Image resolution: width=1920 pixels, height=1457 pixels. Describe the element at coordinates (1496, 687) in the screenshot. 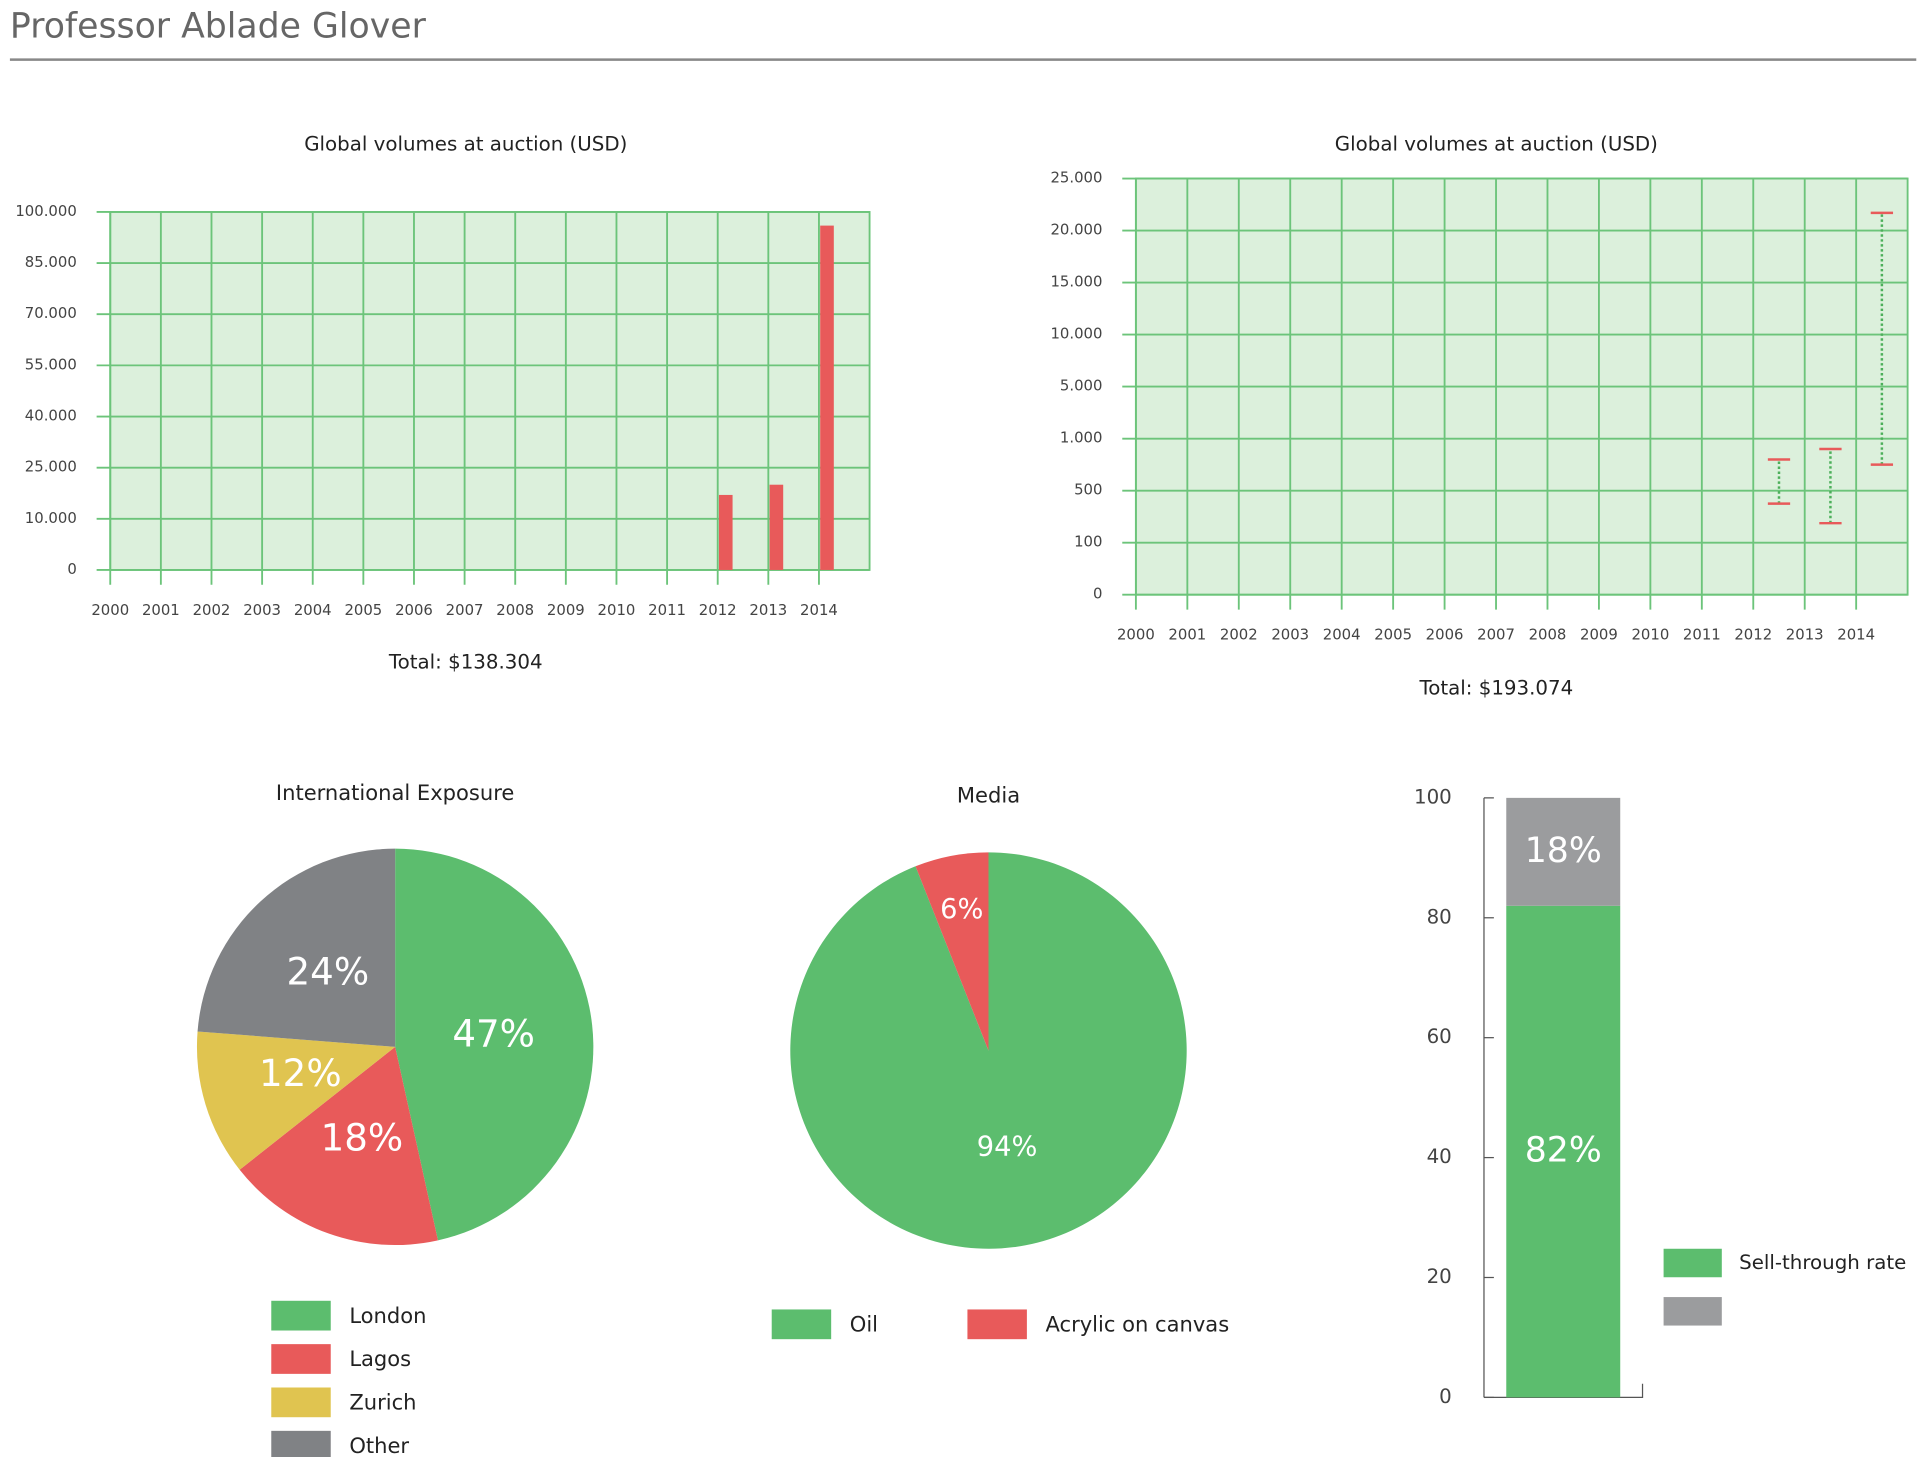

I see `total-label: Total: $193.074` at that location.